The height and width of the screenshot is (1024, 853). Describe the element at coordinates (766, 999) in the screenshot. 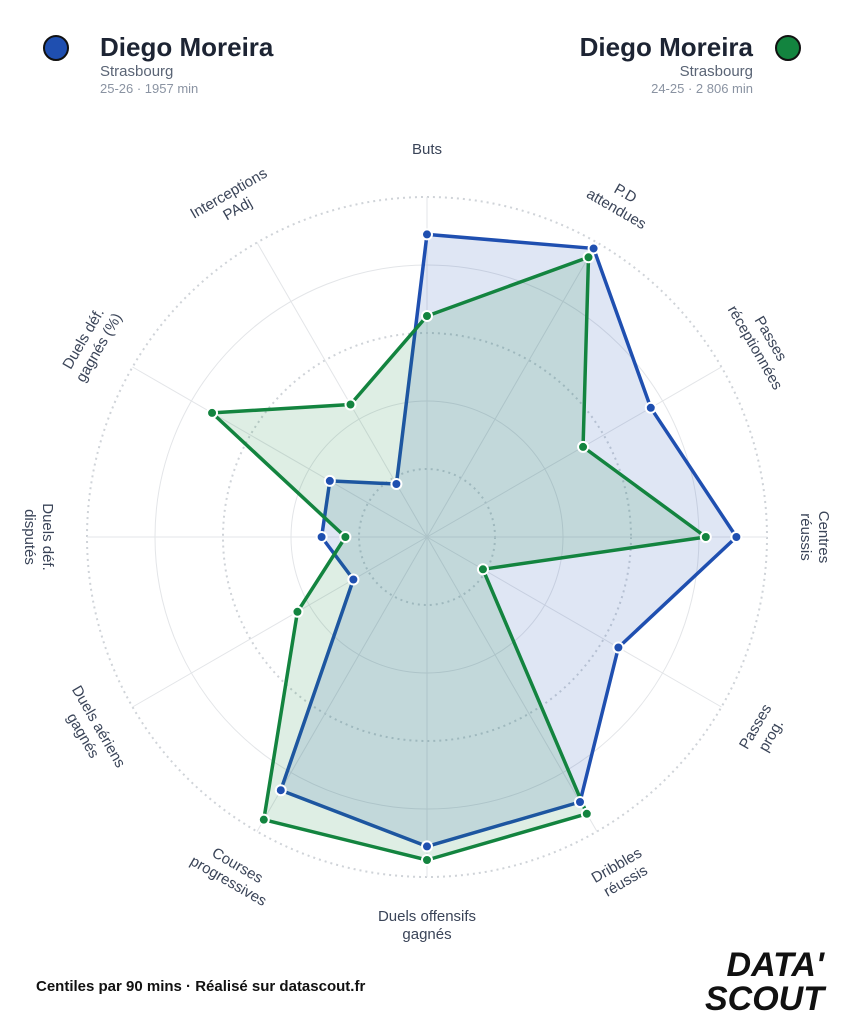

I see `logo: SCOUT` at that location.